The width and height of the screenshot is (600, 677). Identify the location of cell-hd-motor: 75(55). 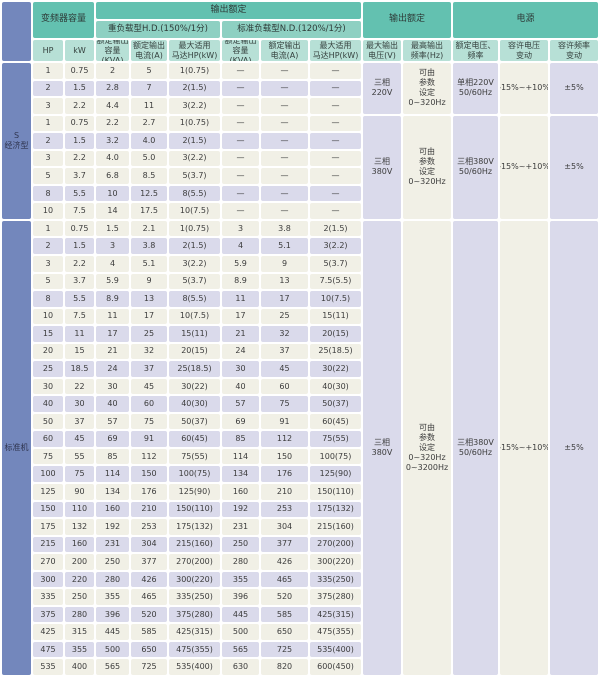
(194, 456).